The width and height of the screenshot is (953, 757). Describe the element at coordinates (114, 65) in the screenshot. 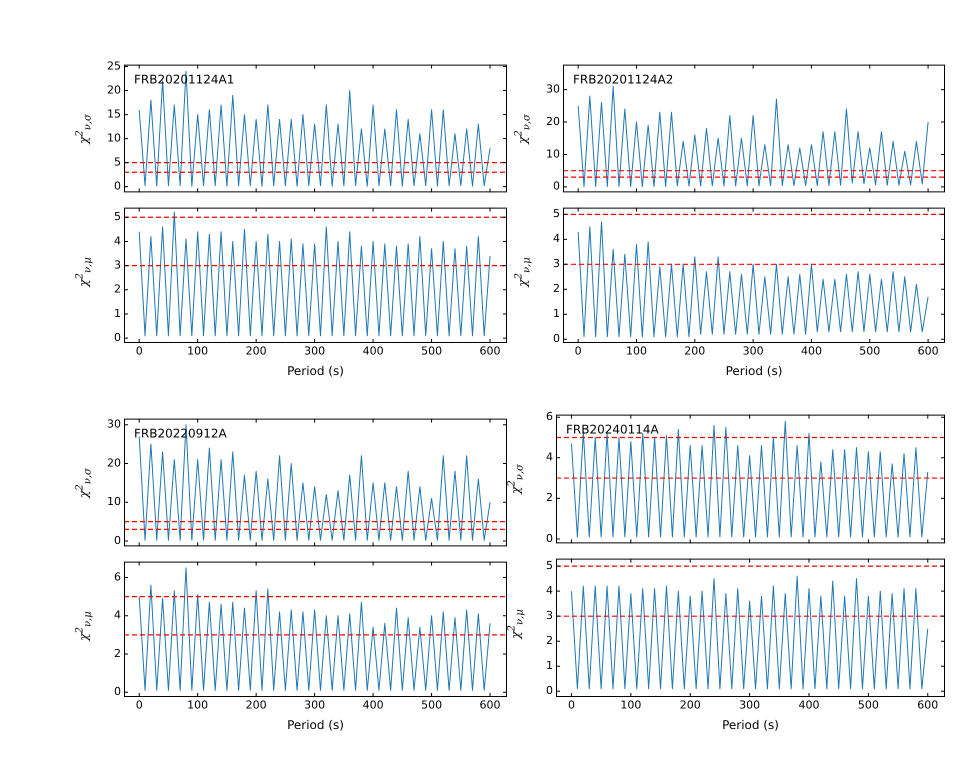

I see `y-tick-label: 25` at that location.